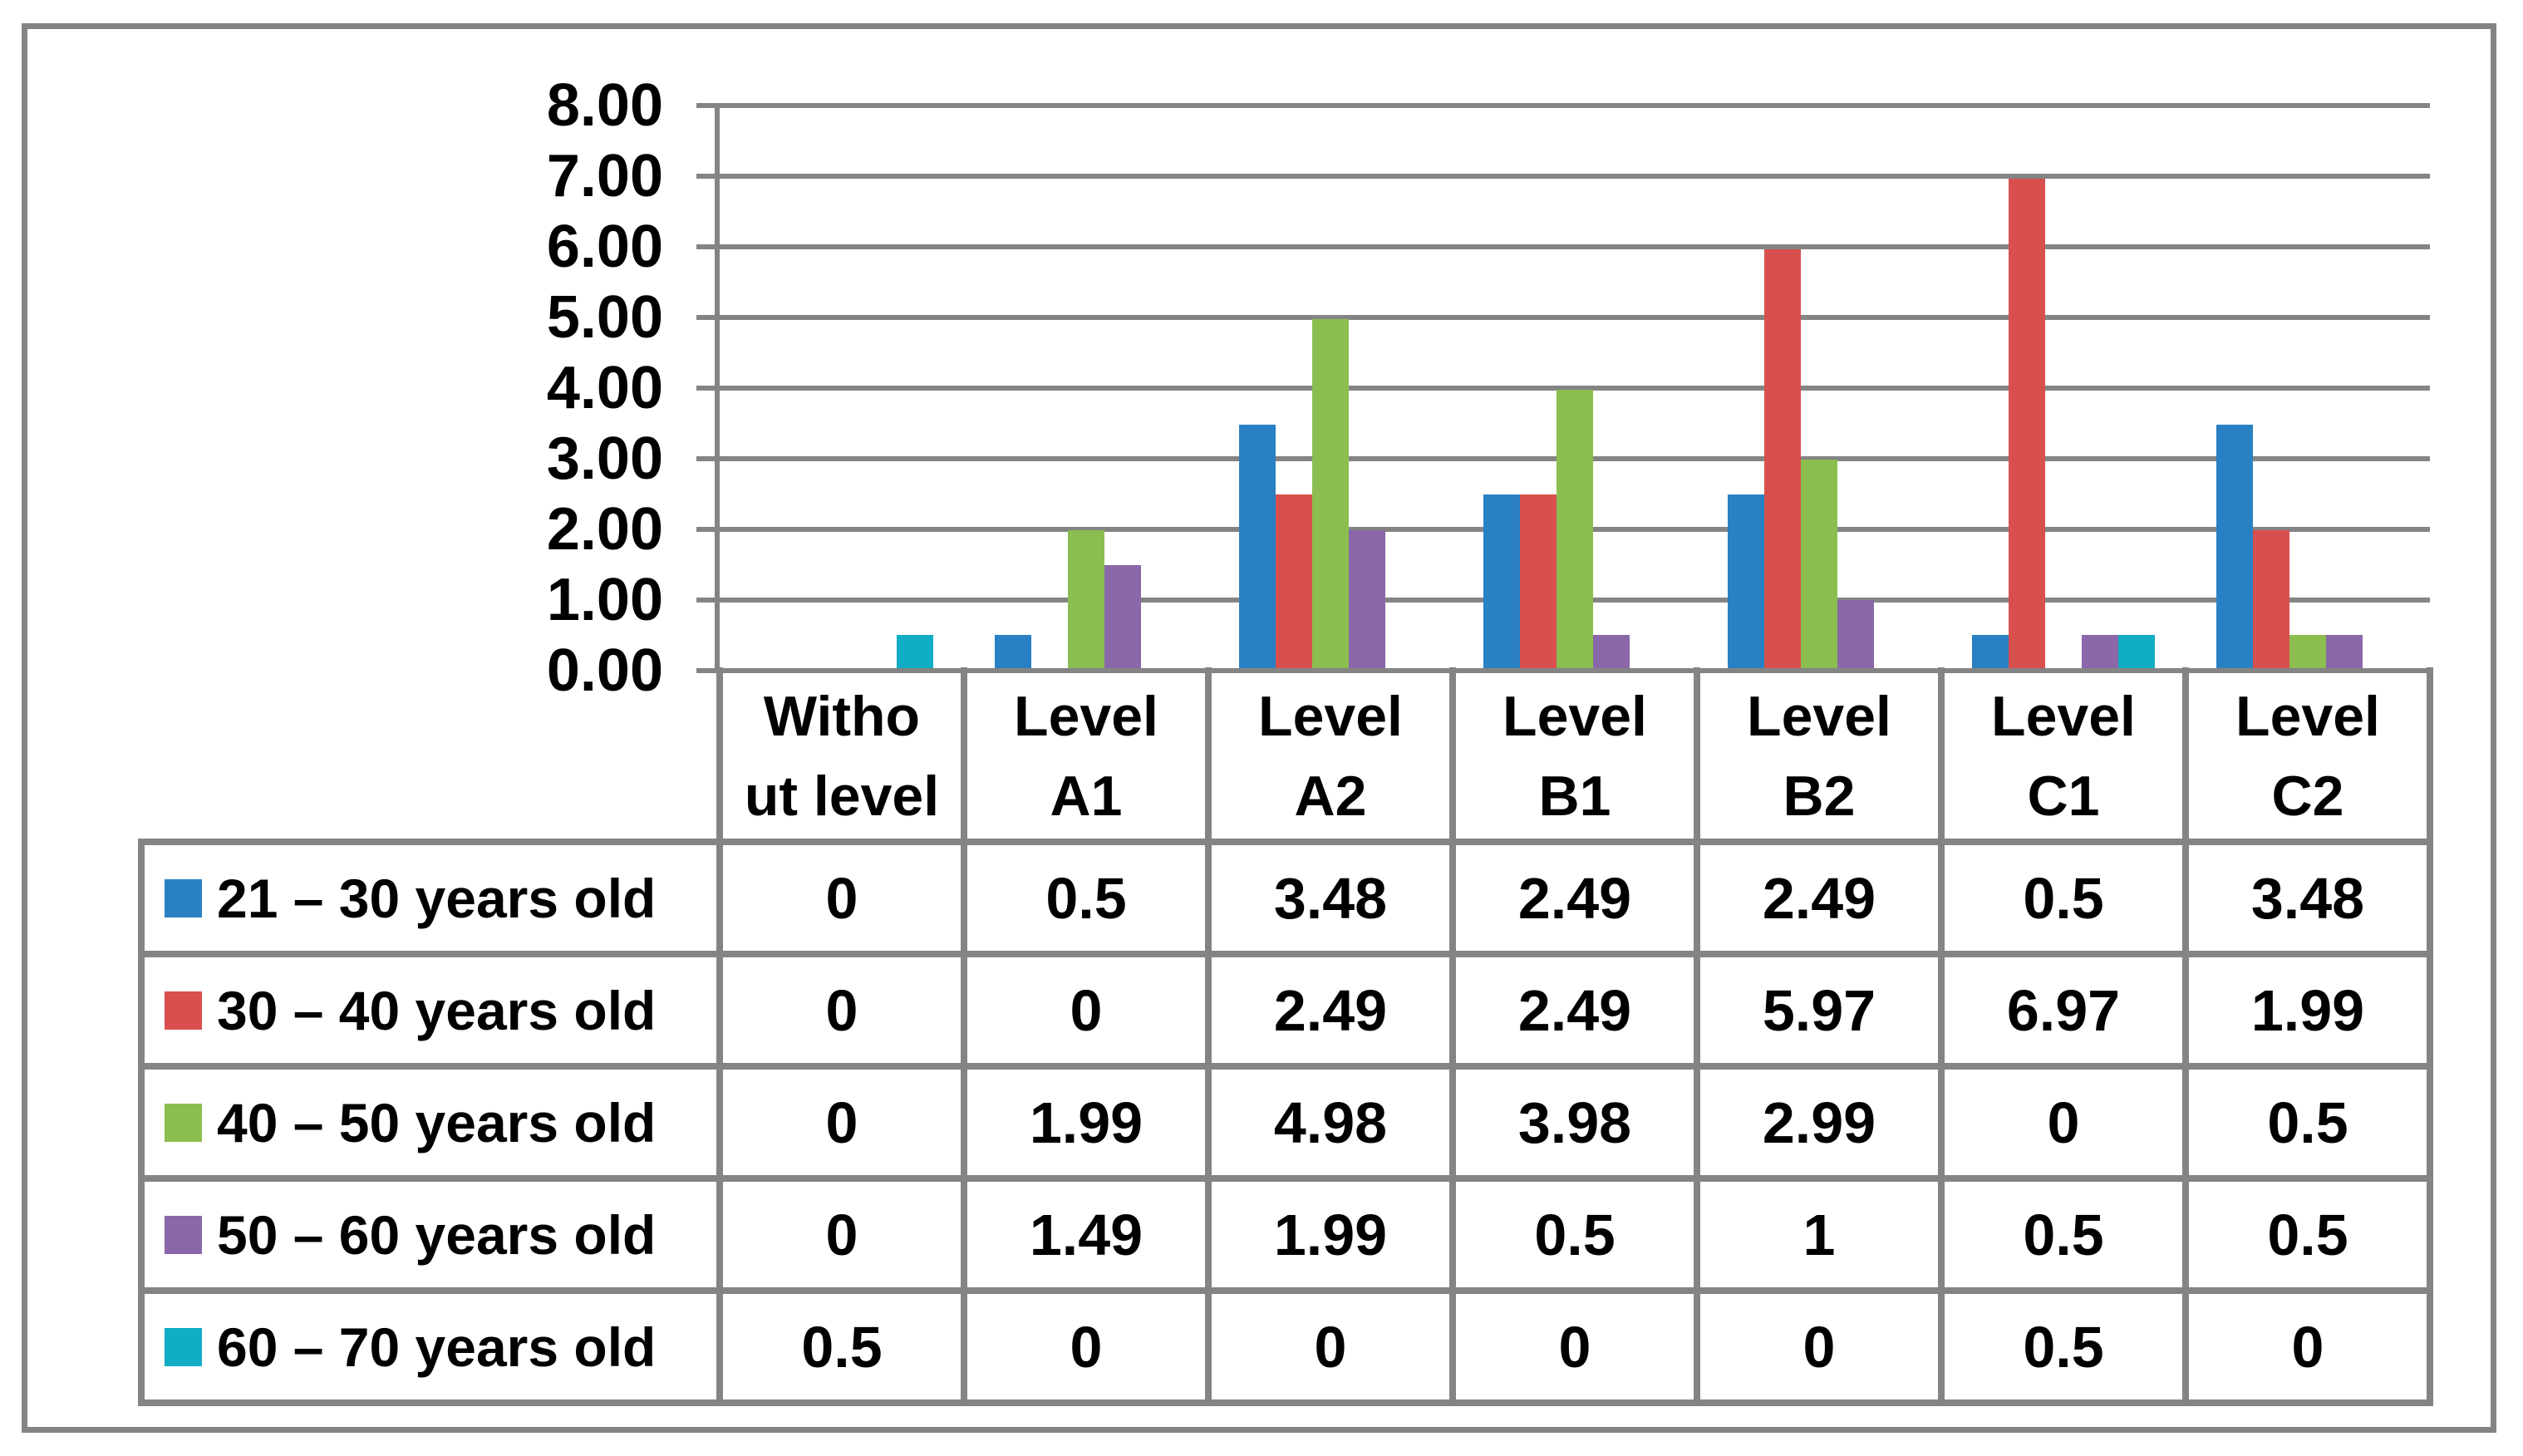 The image size is (2523, 1456). I want to click on legend-row-40-50: 40 – 50 years old, so click(430, 1122).